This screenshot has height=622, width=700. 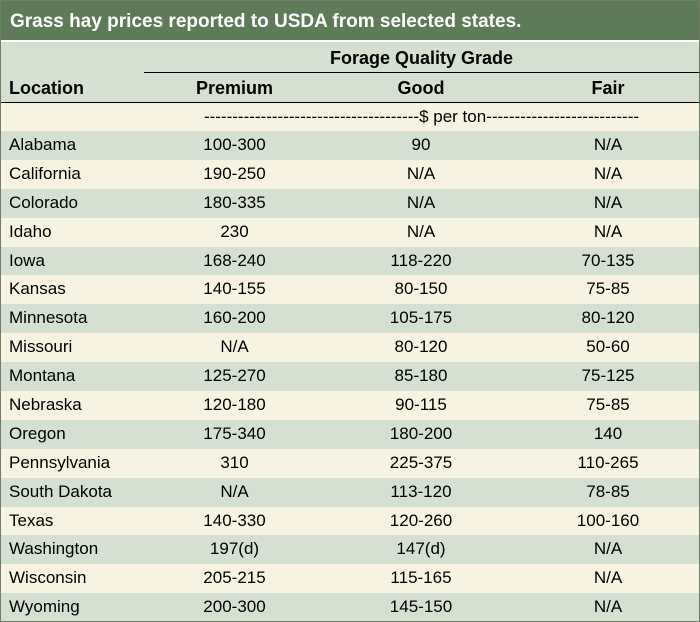 What do you see at coordinates (350, 174) in the screenshot?
I see `table-row: California 190-250 N/A N/A` at bounding box center [350, 174].